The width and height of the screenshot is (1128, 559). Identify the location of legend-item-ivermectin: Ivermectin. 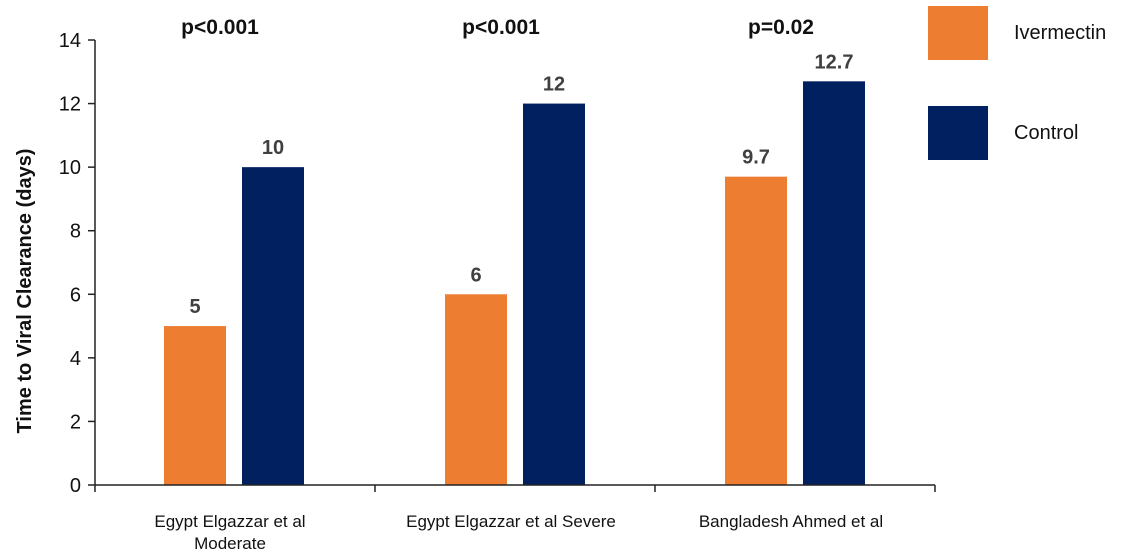
(1017, 33).